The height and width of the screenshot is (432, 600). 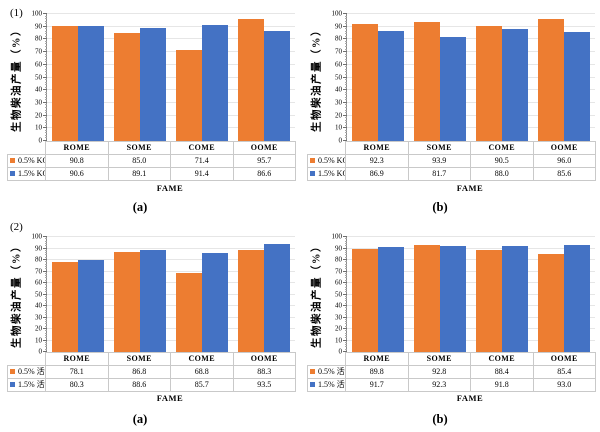 I want to click on chart-caption: (b), so click(x=440, y=419).